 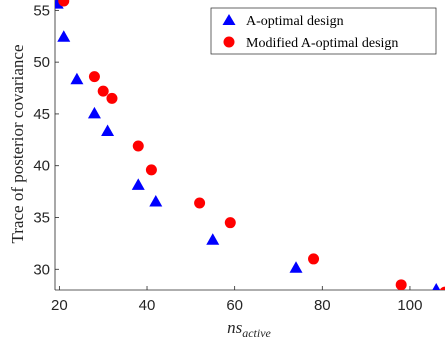 I want to click on x-tick-label: 40, so click(x=147, y=305).